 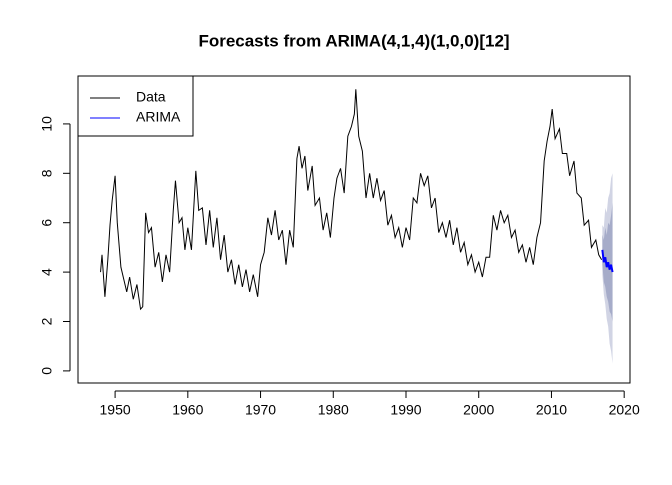 I want to click on series-line, so click(x=607, y=261).